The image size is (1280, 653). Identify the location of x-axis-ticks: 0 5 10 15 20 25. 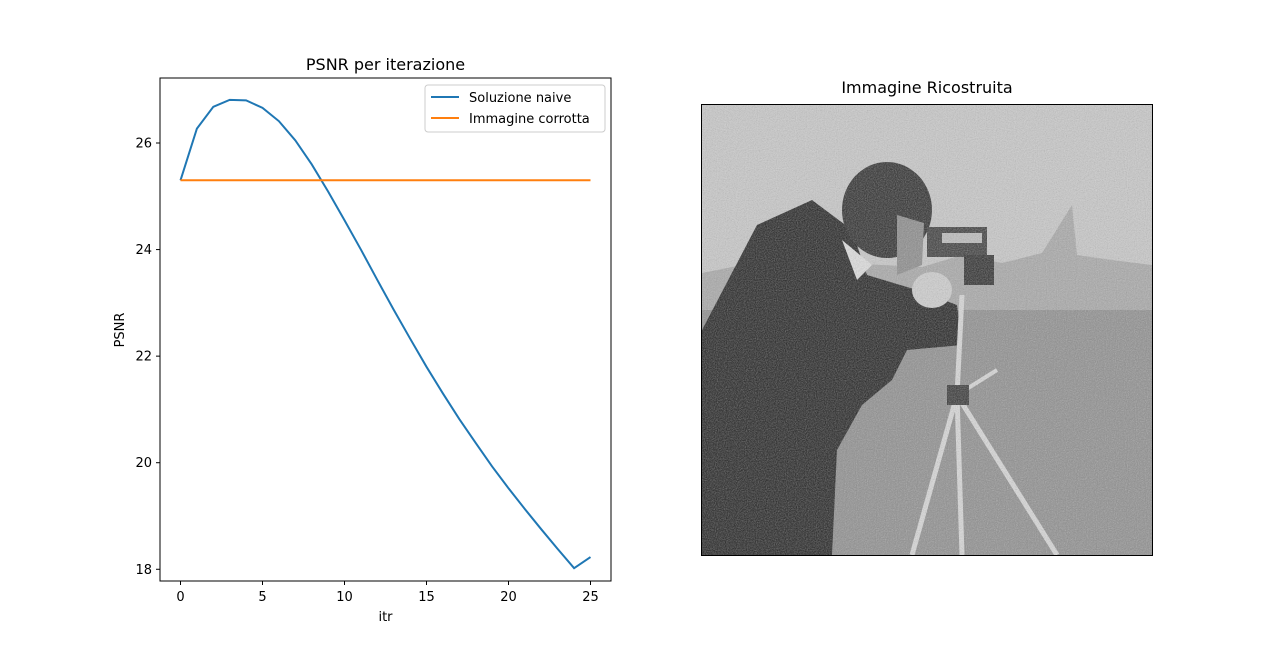
(387, 593).